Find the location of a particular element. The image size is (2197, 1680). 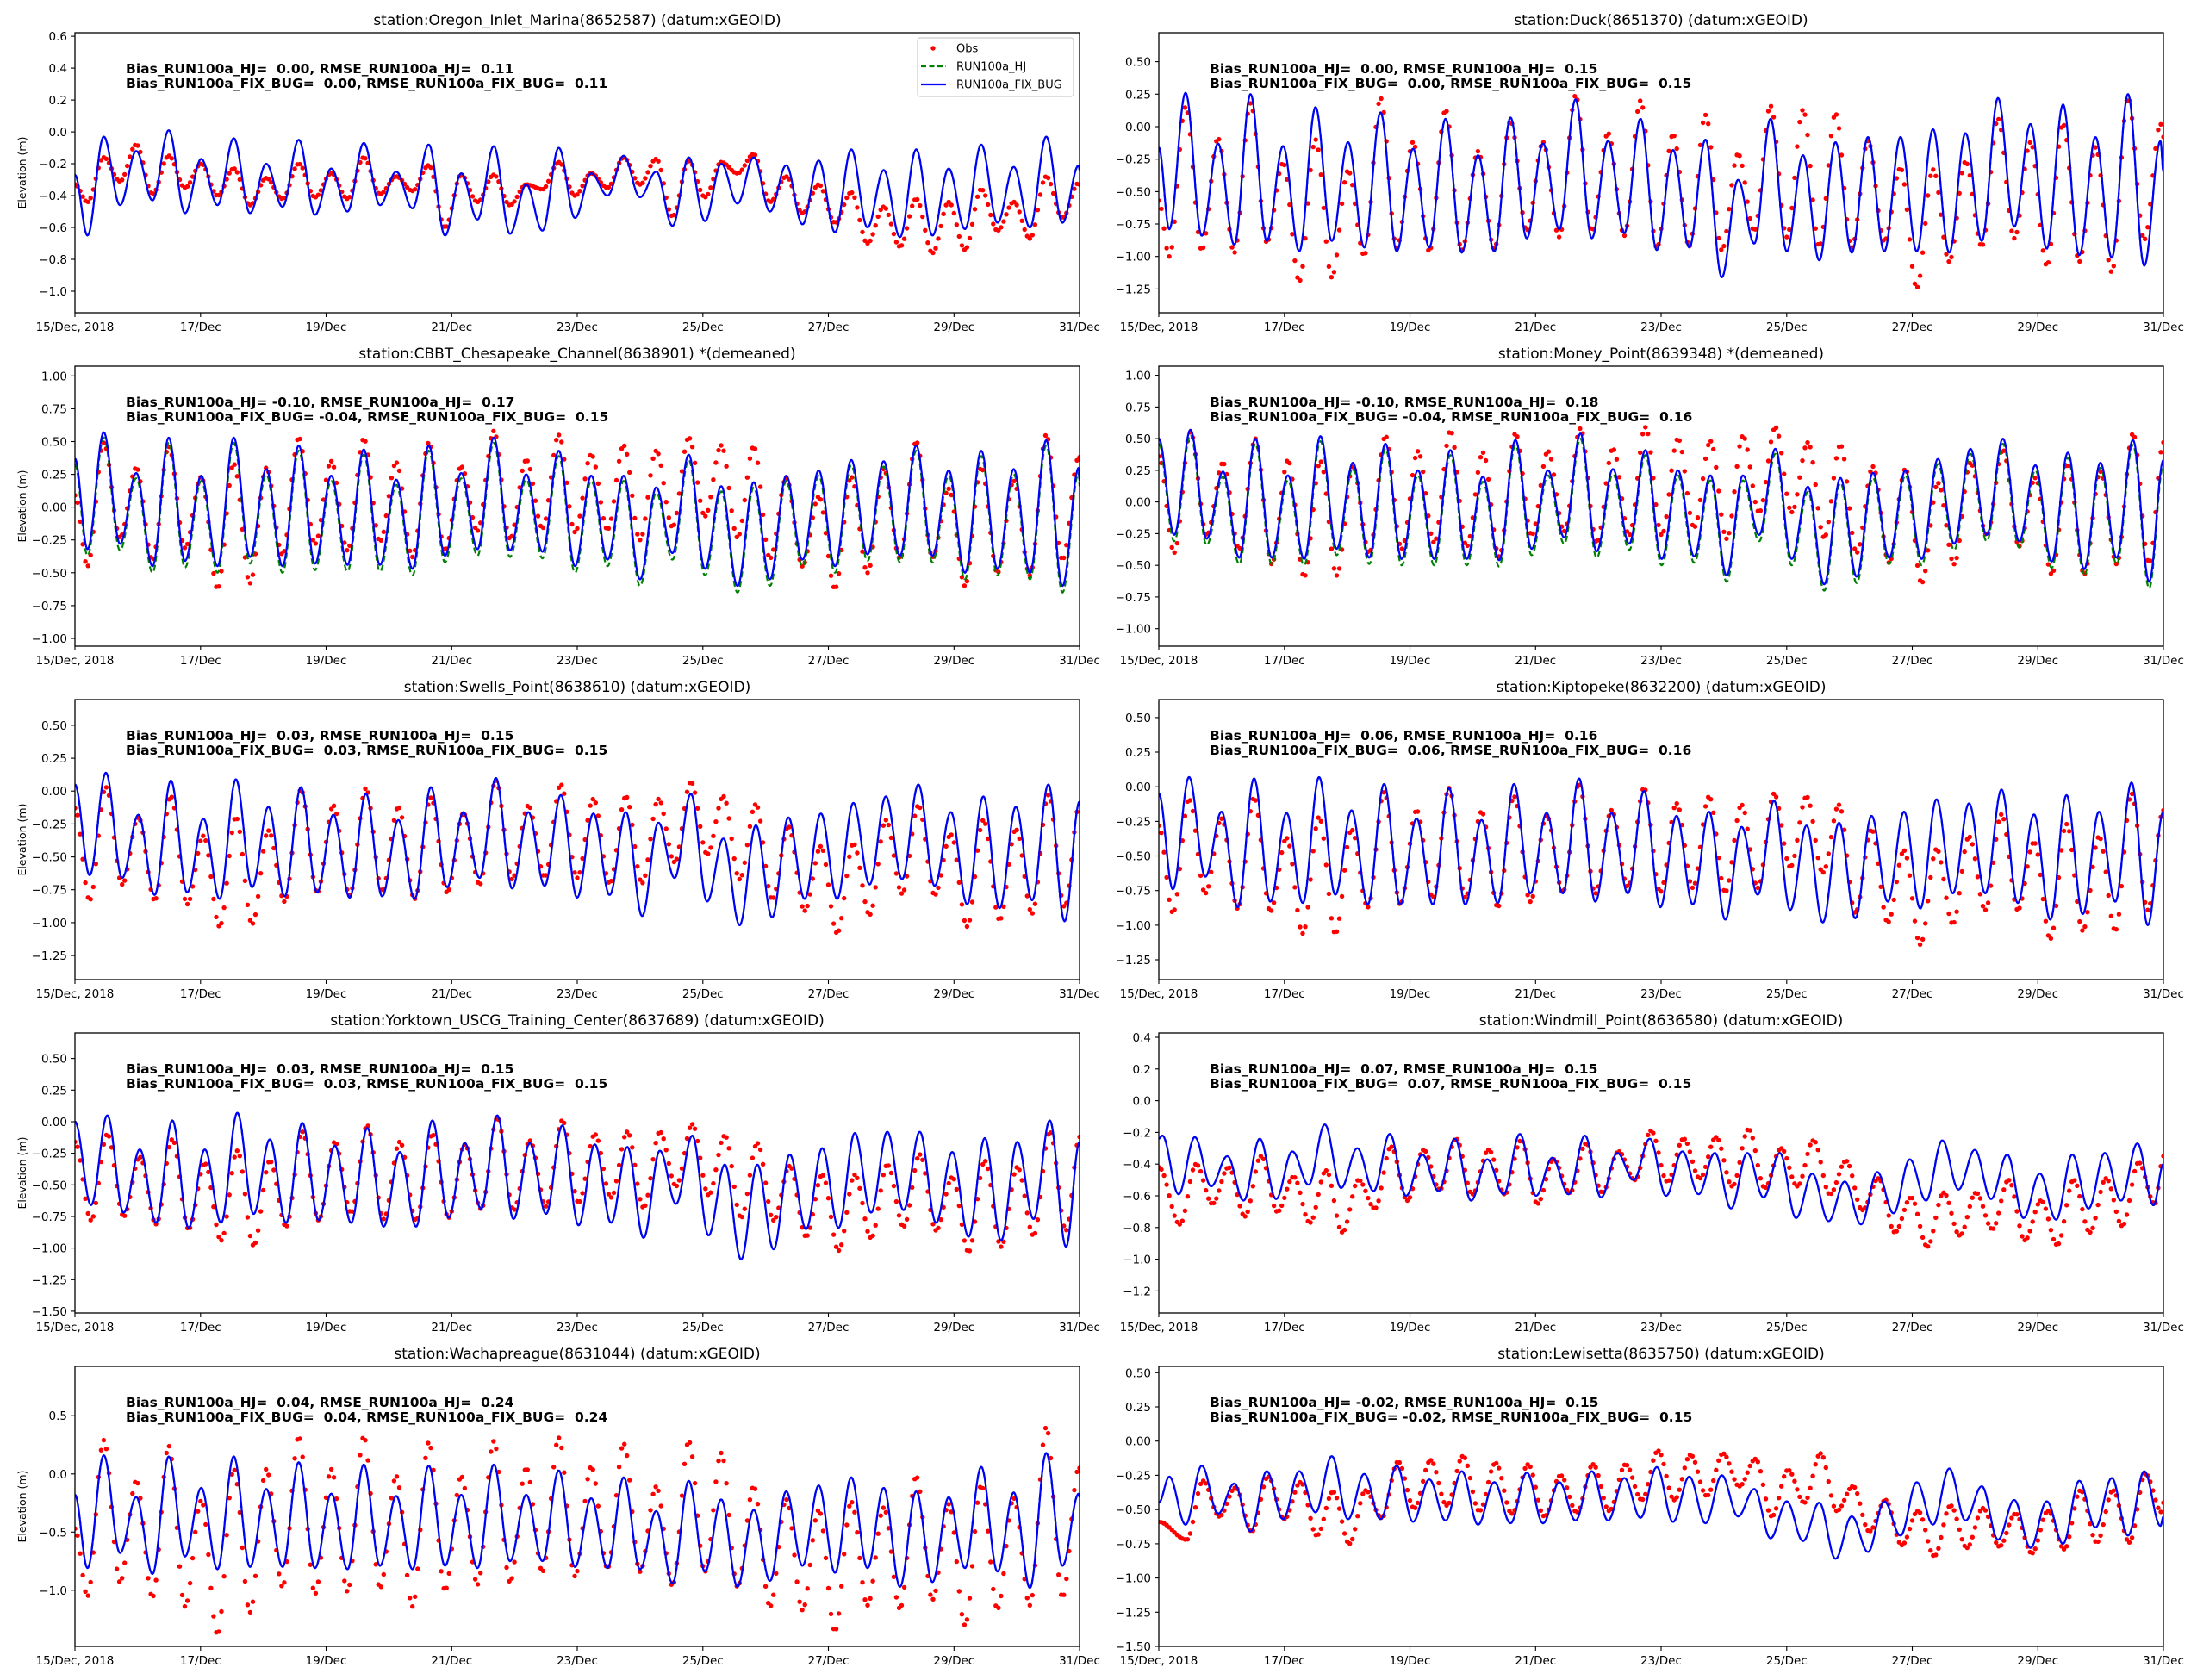

plot-background is located at coordinates (1661, 173).